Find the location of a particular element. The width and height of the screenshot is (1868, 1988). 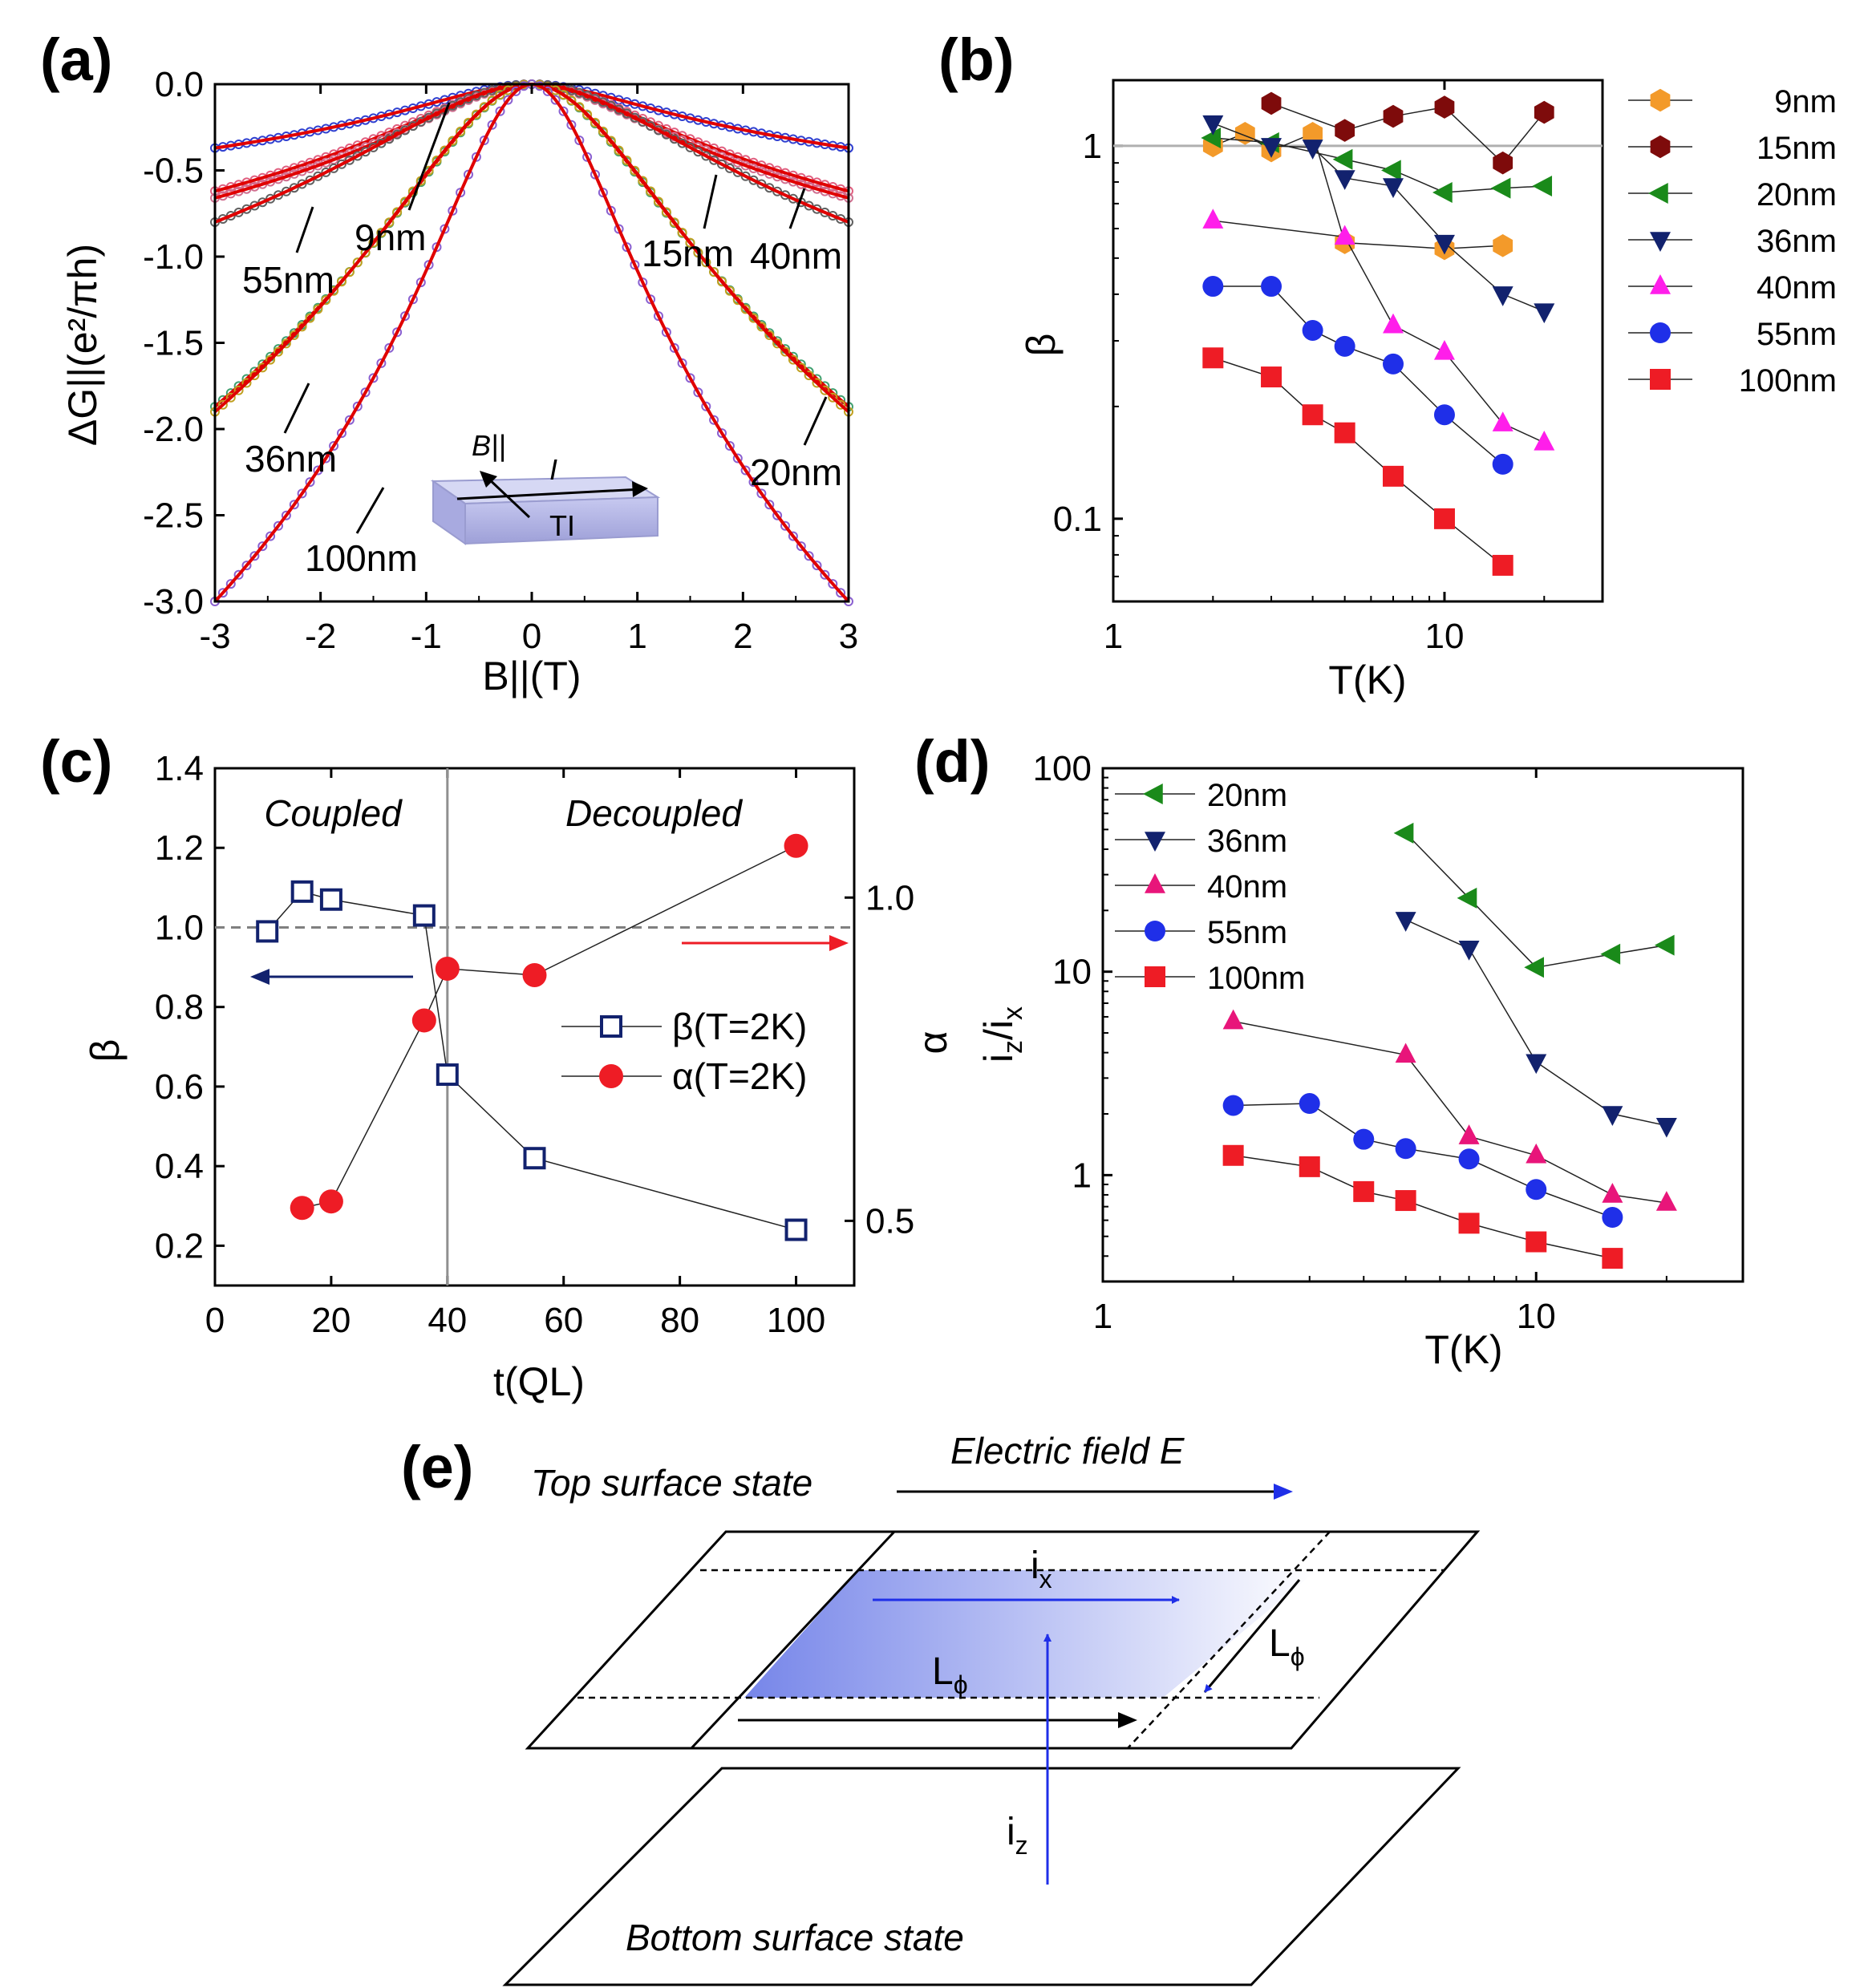

ylabel-z: z is located at coordinates (1013, 1047).